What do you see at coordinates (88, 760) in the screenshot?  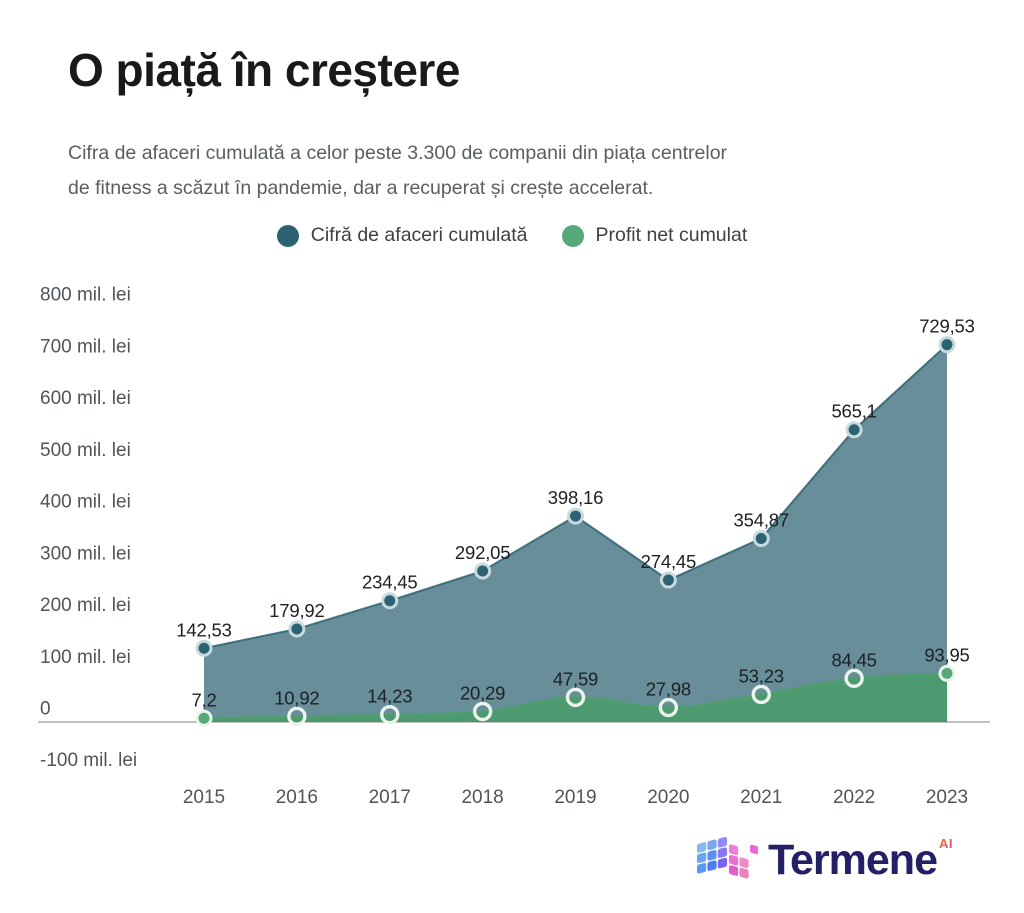 I see `y-axis-tick-label: -100 mil. lei` at bounding box center [88, 760].